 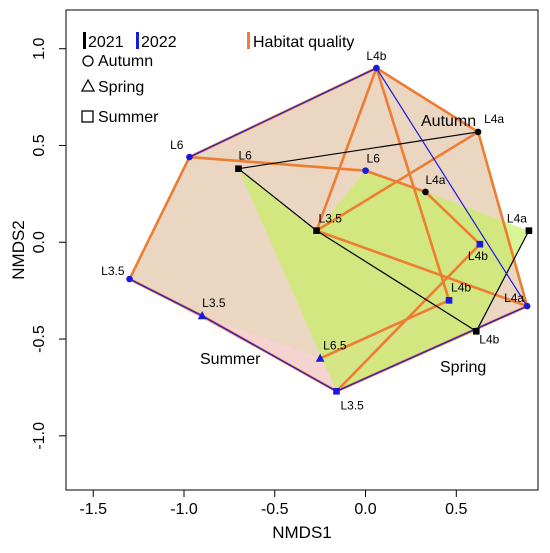 I want to click on legend-2022-label: 2022, so click(x=159, y=42).